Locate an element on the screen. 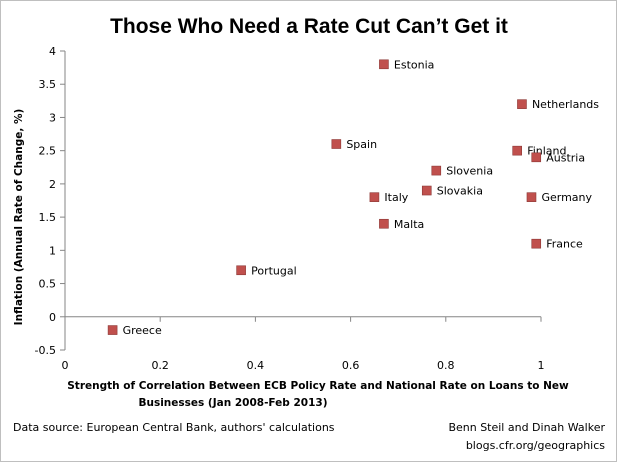 The width and height of the screenshot is (617, 462). point-slovenia is located at coordinates (436, 170).